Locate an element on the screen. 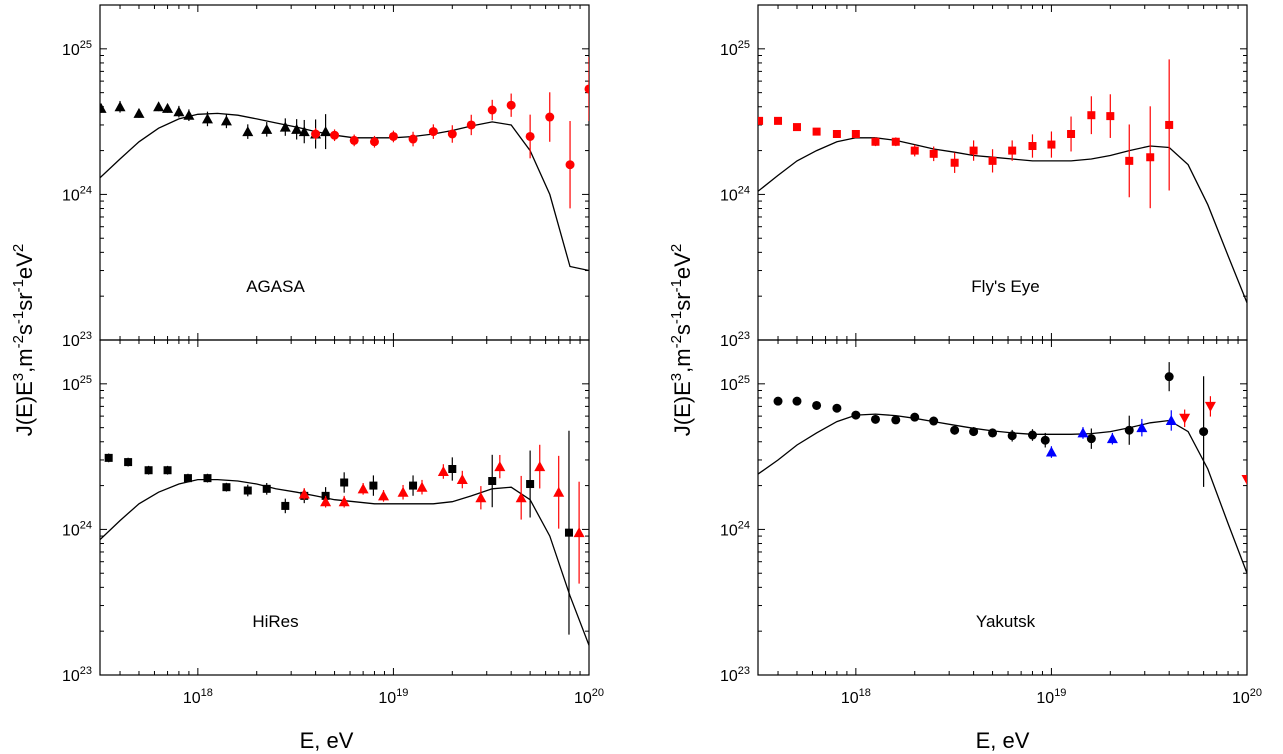  series-2-triangle-up is located at coordinates (1111, 434).